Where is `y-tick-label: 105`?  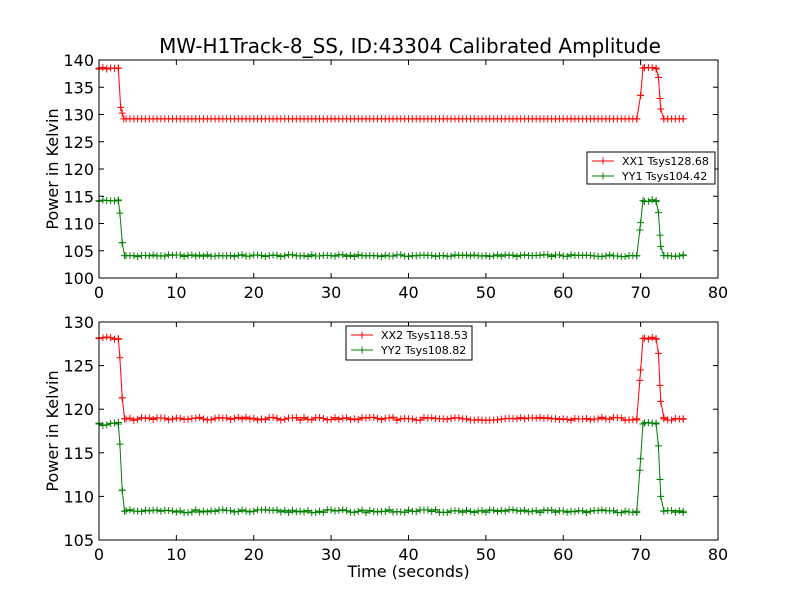
y-tick-label: 105 is located at coordinates (78, 540).